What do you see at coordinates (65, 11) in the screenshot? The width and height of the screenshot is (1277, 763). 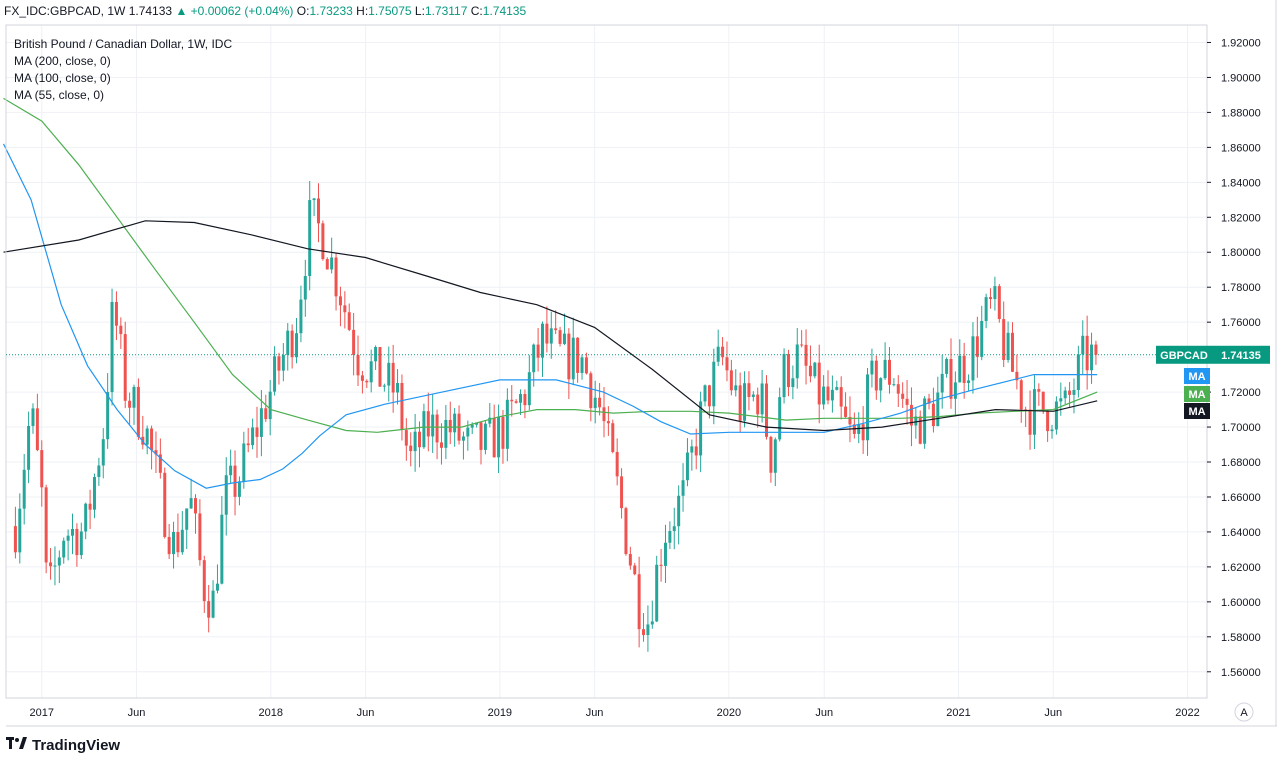 I see `header-symbol: FX_IDC:GBPCAD, 1W` at bounding box center [65, 11].